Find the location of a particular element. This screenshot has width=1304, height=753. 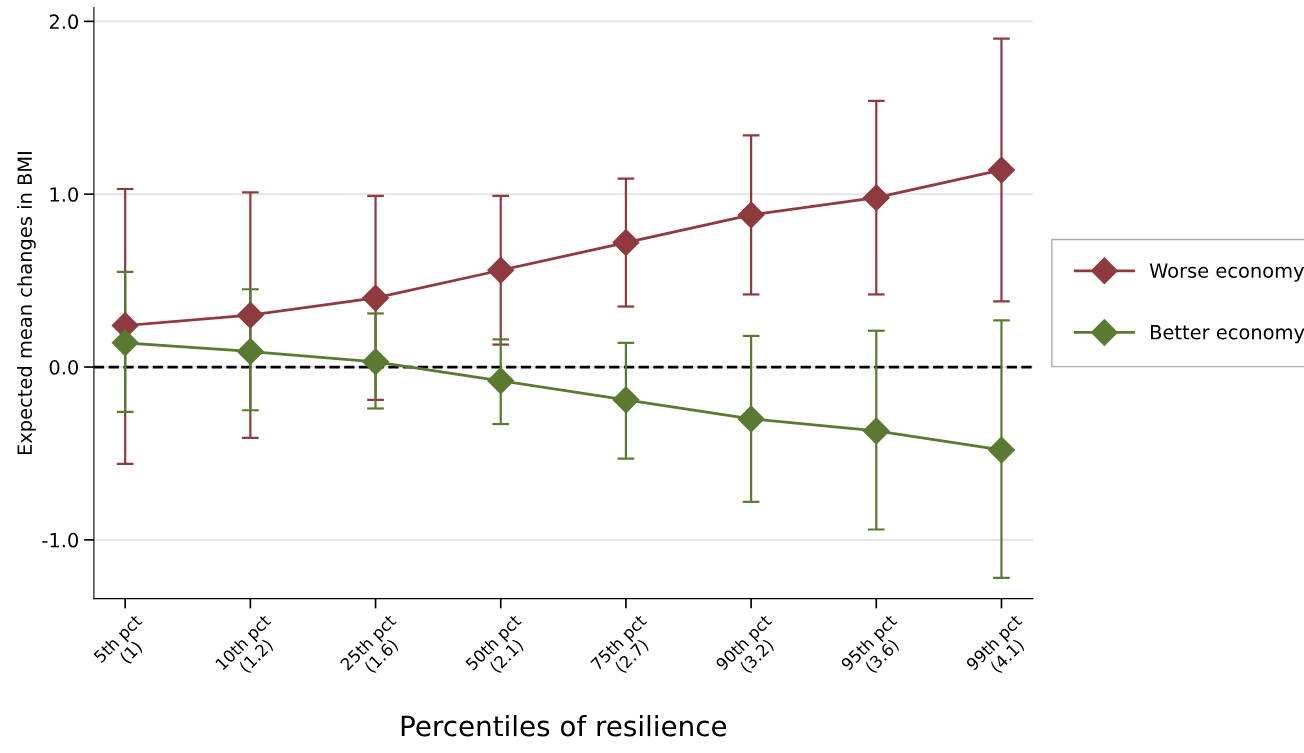

y-tick-label: 1.0 is located at coordinates (64, 194).